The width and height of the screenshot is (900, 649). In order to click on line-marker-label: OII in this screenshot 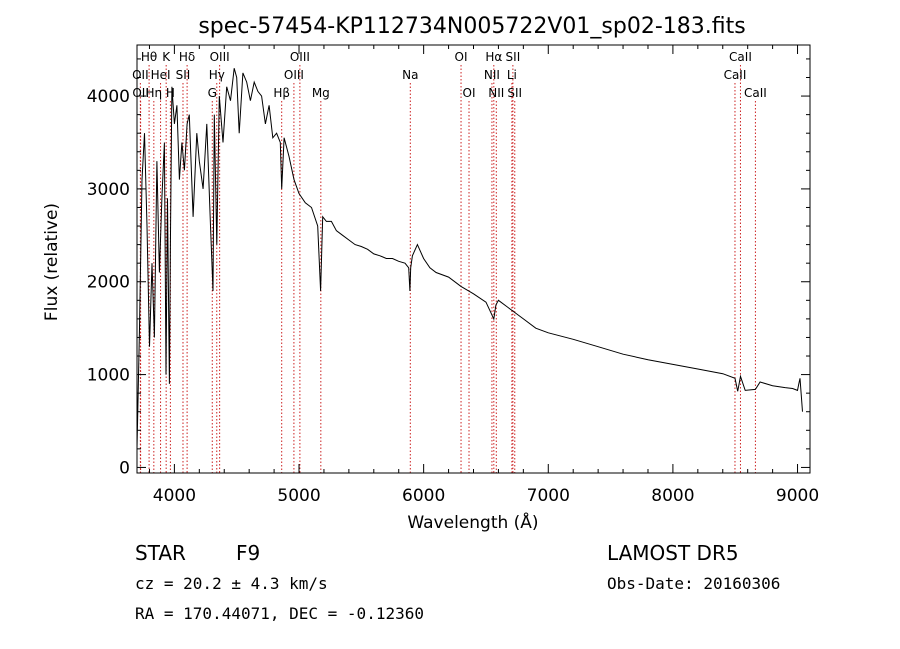, I will do `click(140, 75)`.